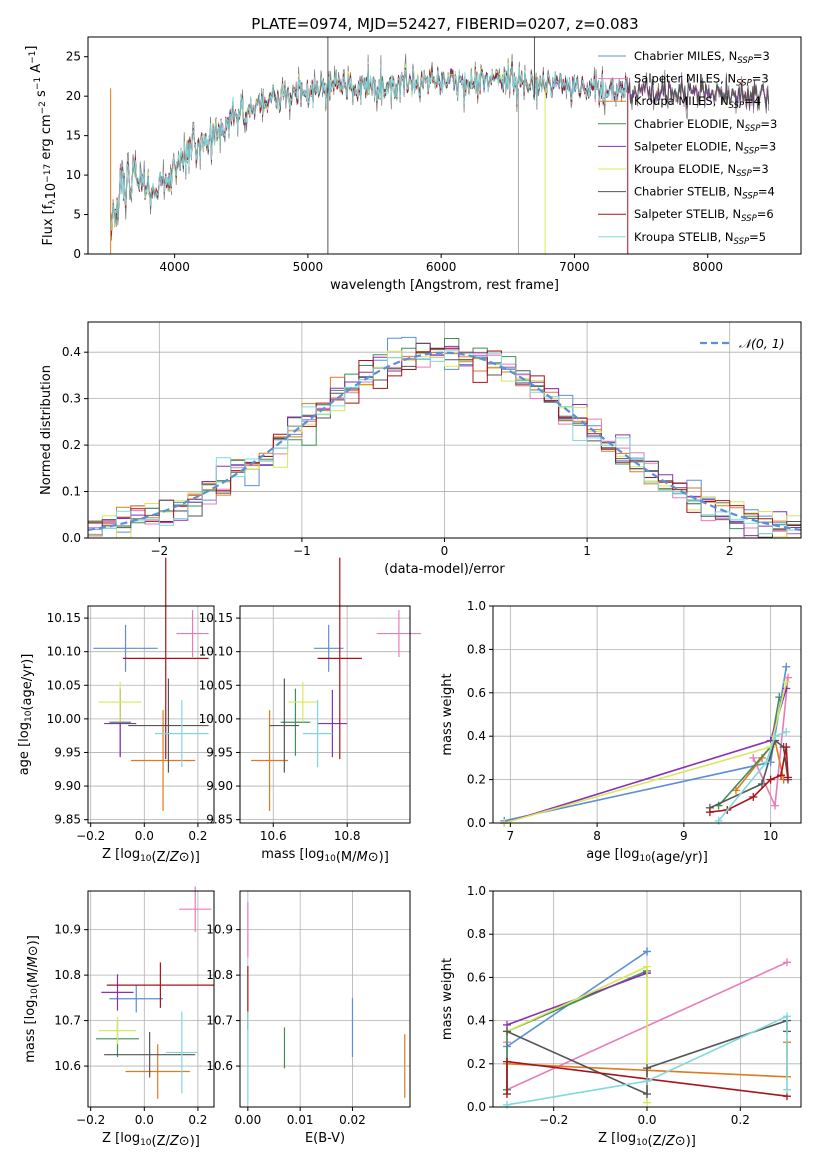 The height and width of the screenshot is (1170, 819). Describe the element at coordinates (762, 343) in the screenshot. I see `legend-label-gaussian: 𝒩(0, 1)` at that location.